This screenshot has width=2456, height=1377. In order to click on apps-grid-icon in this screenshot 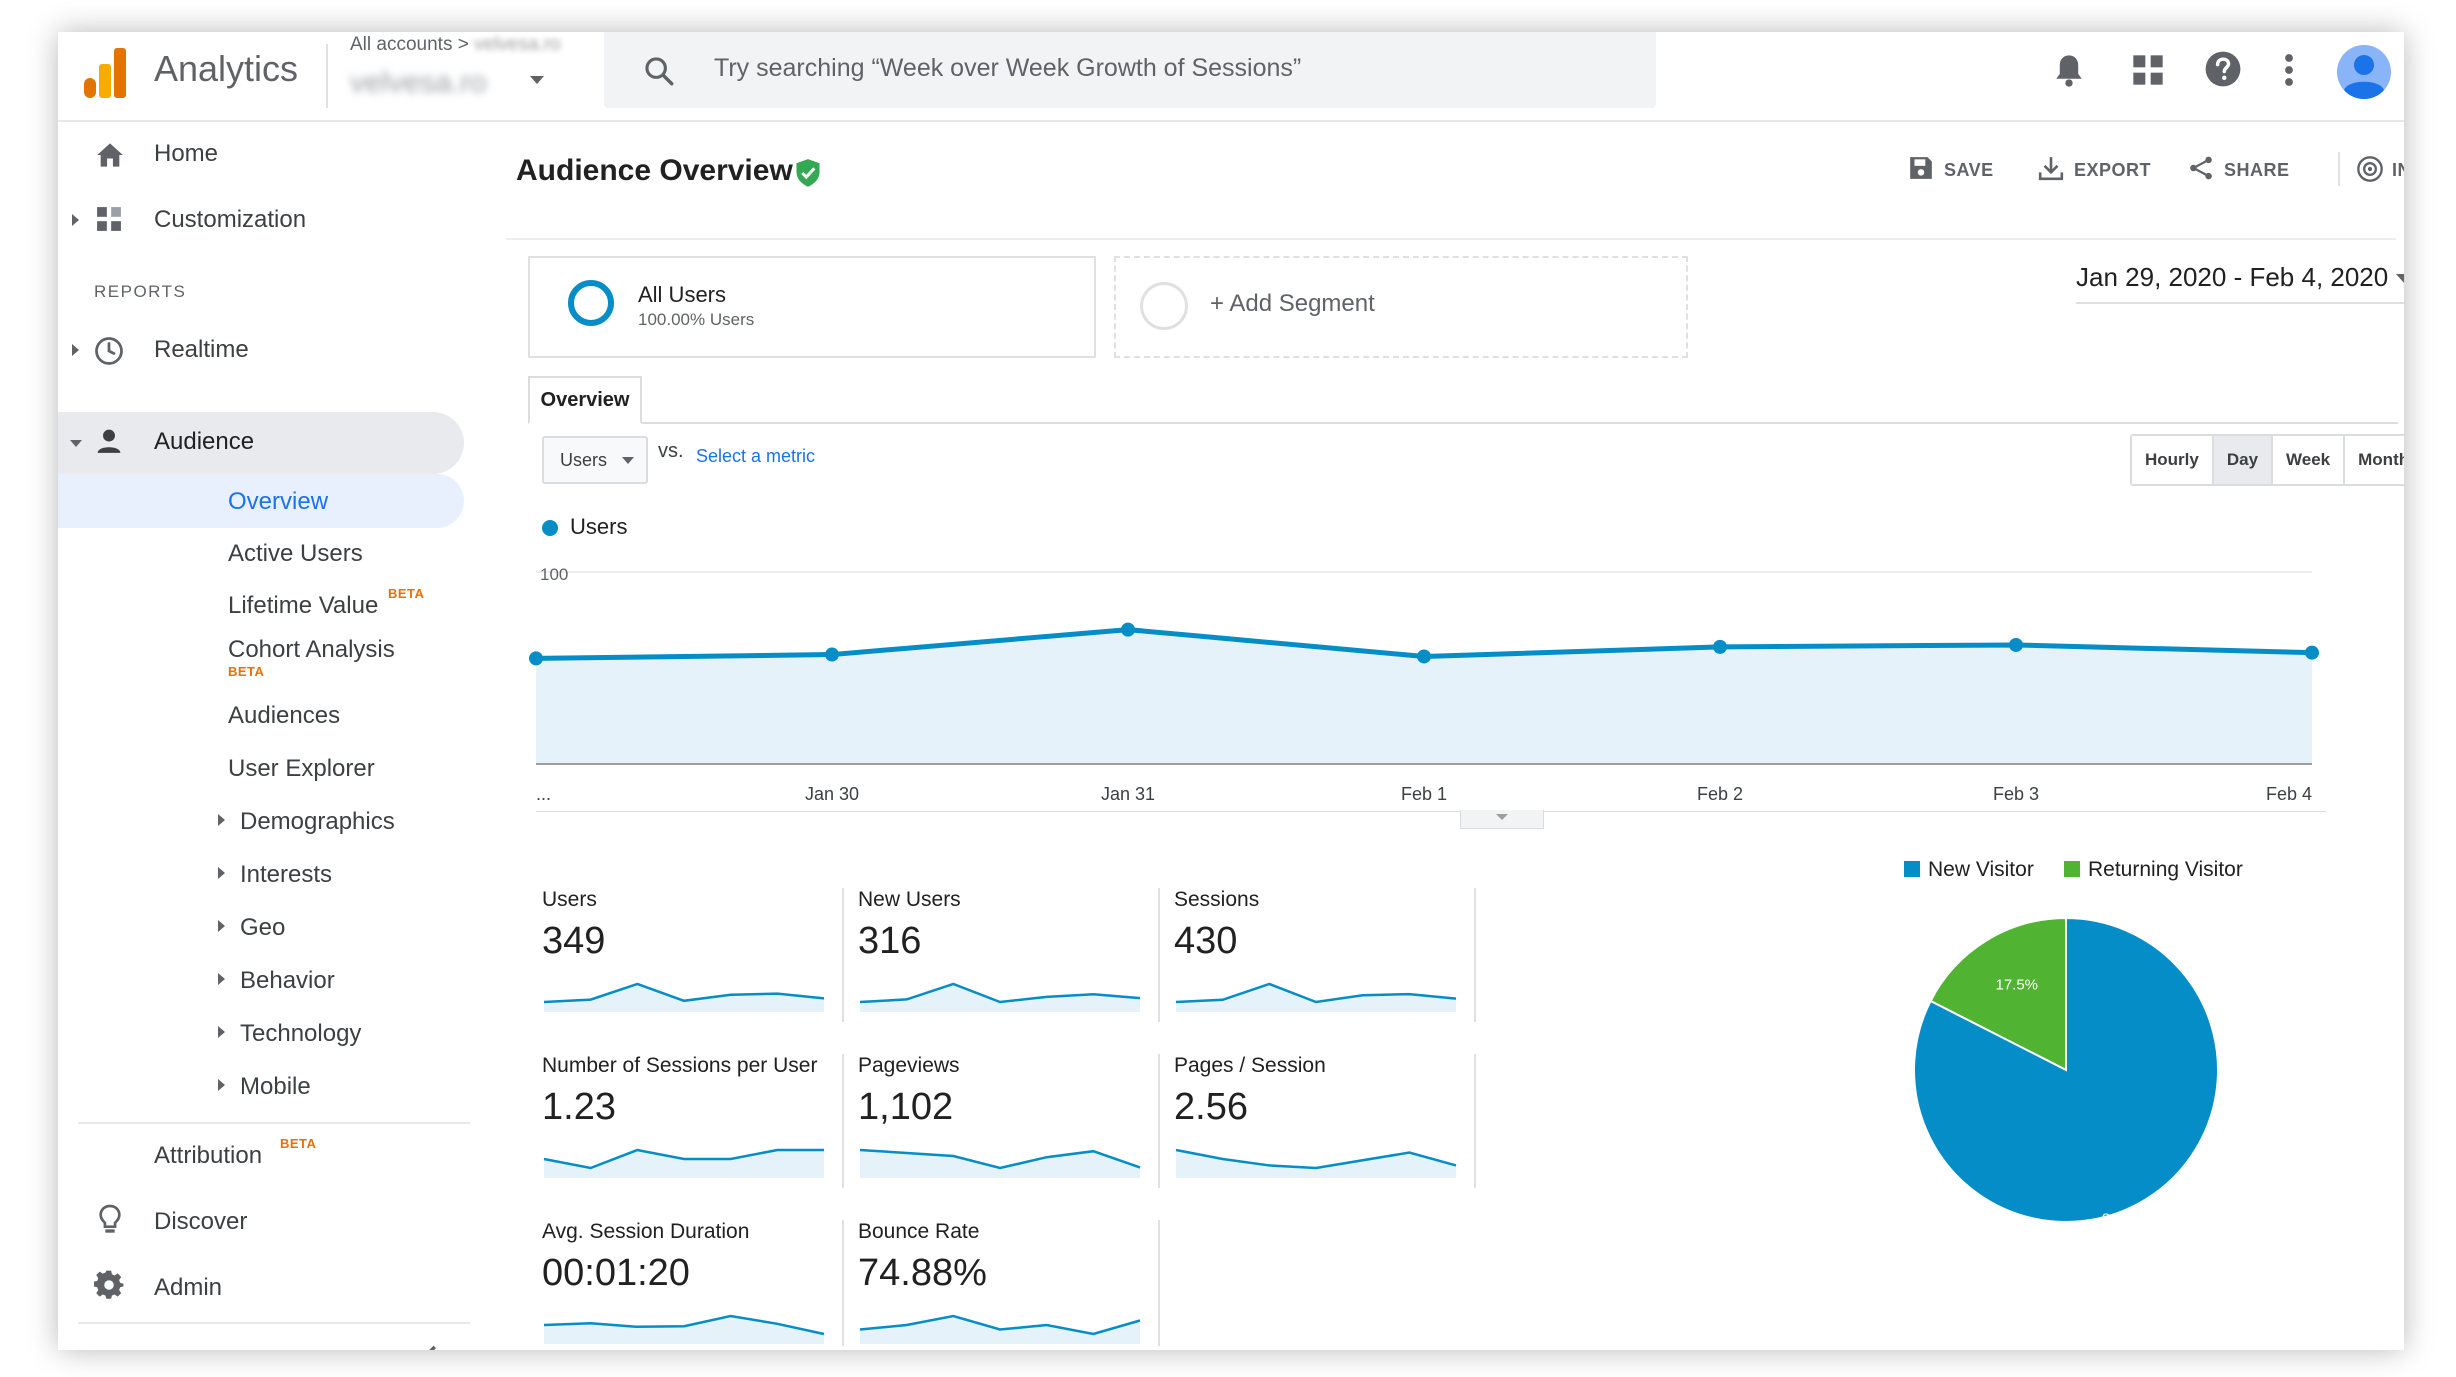, I will do `click(2148, 70)`.